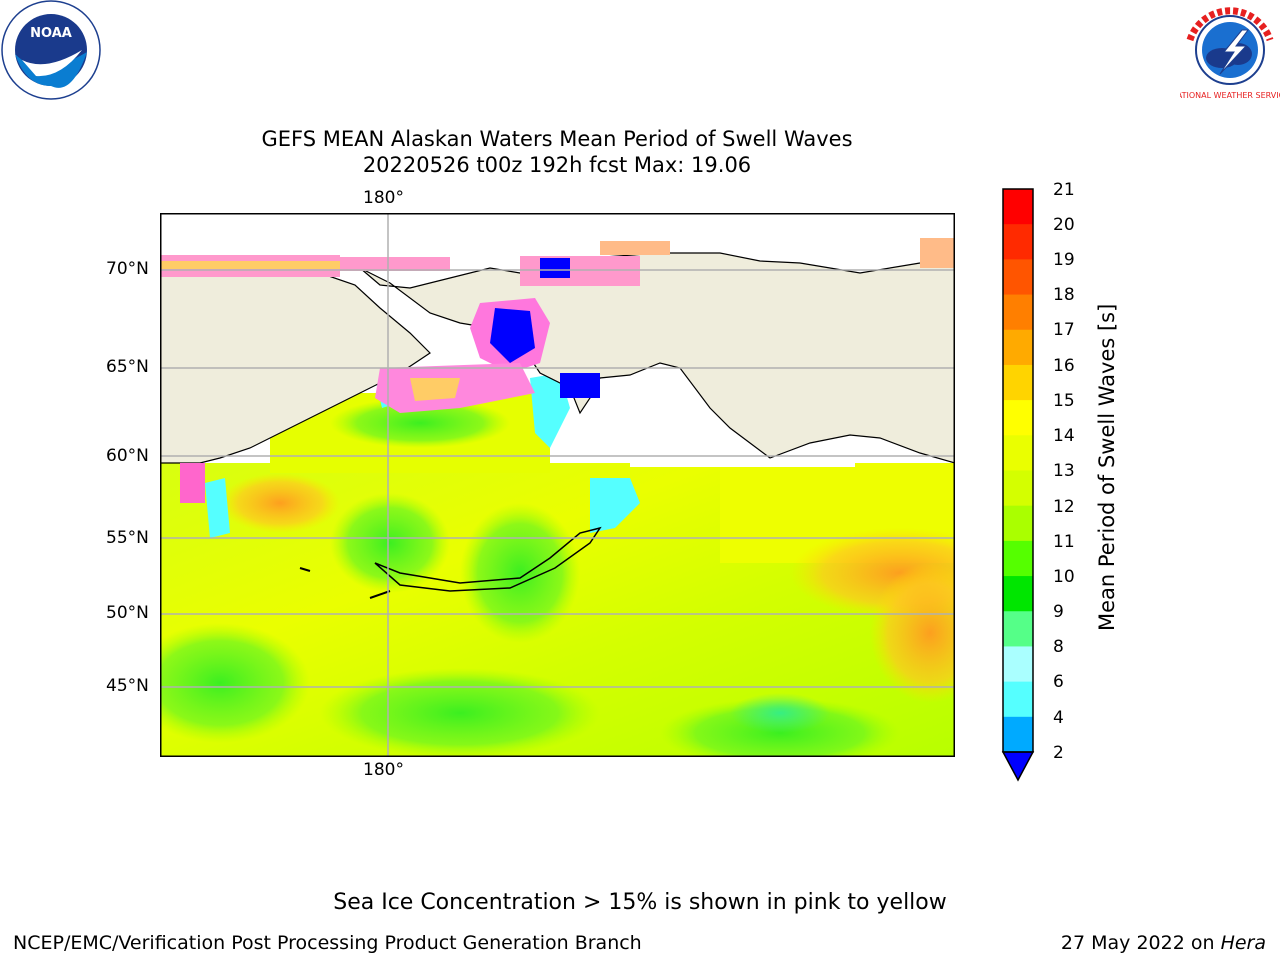  What do you see at coordinates (127, 456) in the screenshot?
I see `lat-label-60n: 60°N` at bounding box center [127, 456].